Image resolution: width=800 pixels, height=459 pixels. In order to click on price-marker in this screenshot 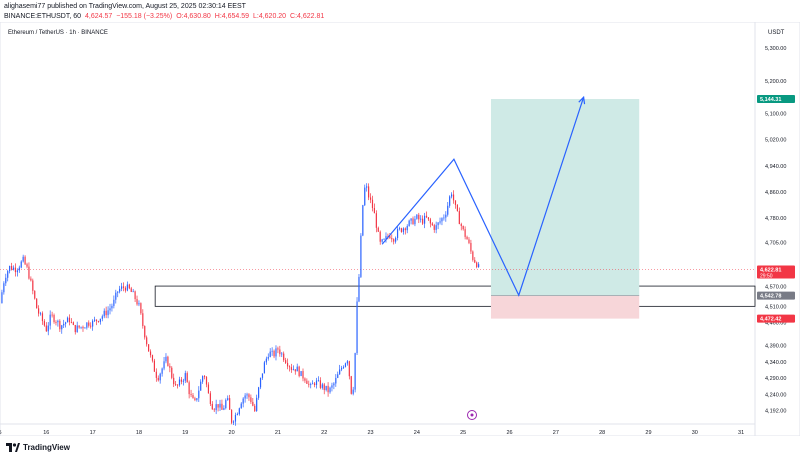, I will do `click(776, 272)`.